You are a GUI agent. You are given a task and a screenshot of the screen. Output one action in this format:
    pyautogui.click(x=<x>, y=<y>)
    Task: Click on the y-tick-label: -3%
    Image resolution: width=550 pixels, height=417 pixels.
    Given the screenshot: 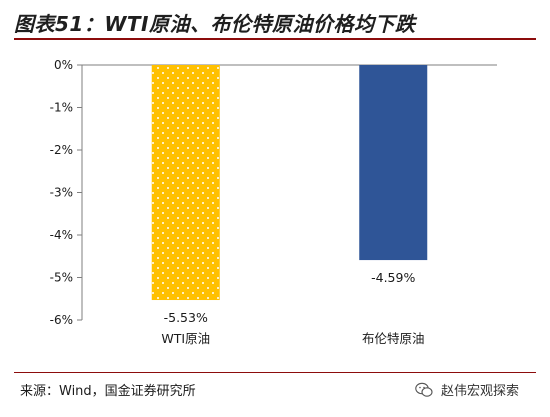 What is the action you would take?
    pyautogui.click(x=61, y=193)
    